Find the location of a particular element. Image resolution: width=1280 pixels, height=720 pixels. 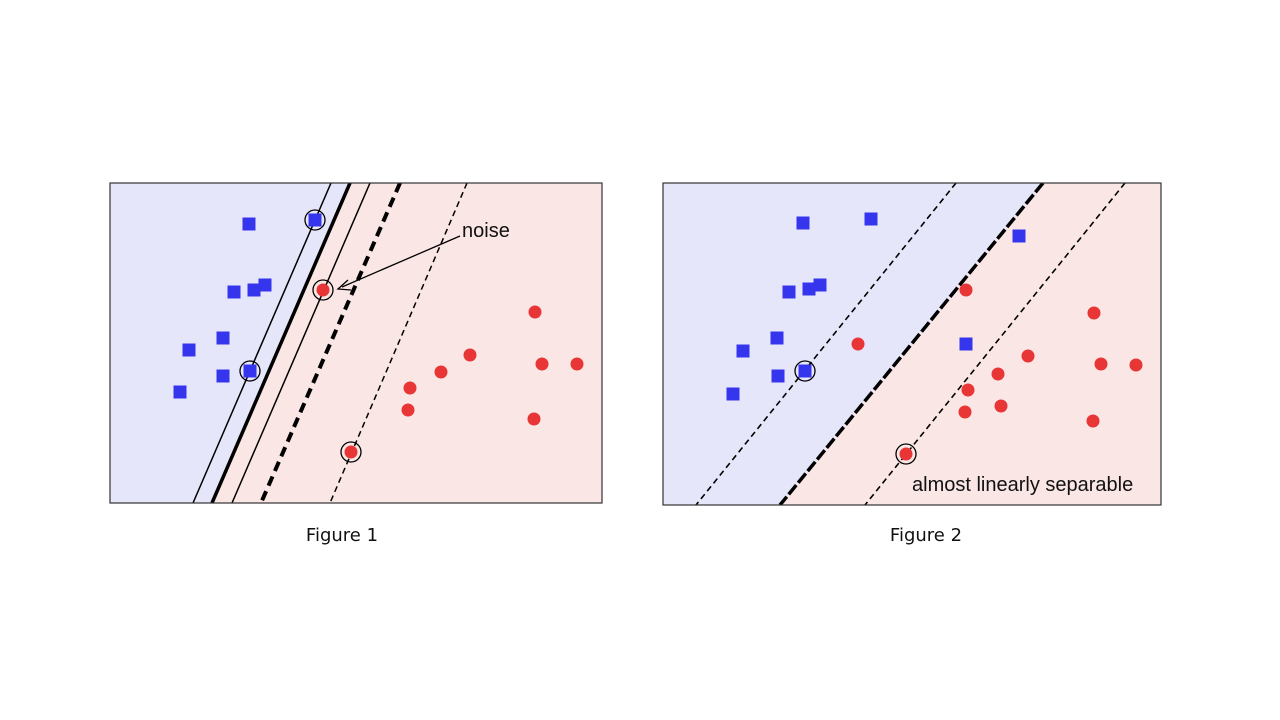

class-a-region is located at coordinates (230, 343).